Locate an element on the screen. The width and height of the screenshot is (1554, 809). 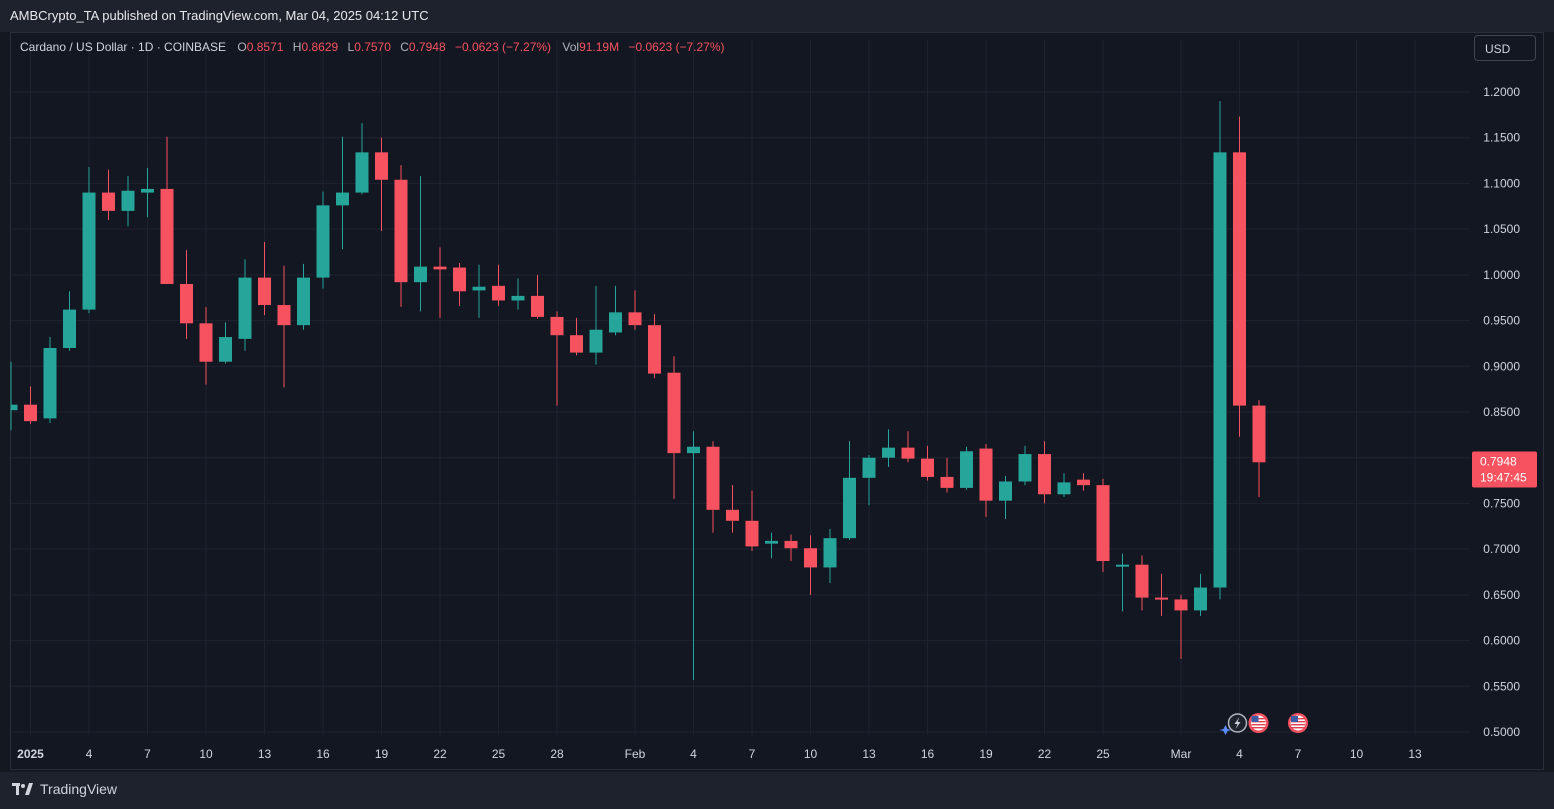
lightning-event-icon is located at coordinates (1233, 724).